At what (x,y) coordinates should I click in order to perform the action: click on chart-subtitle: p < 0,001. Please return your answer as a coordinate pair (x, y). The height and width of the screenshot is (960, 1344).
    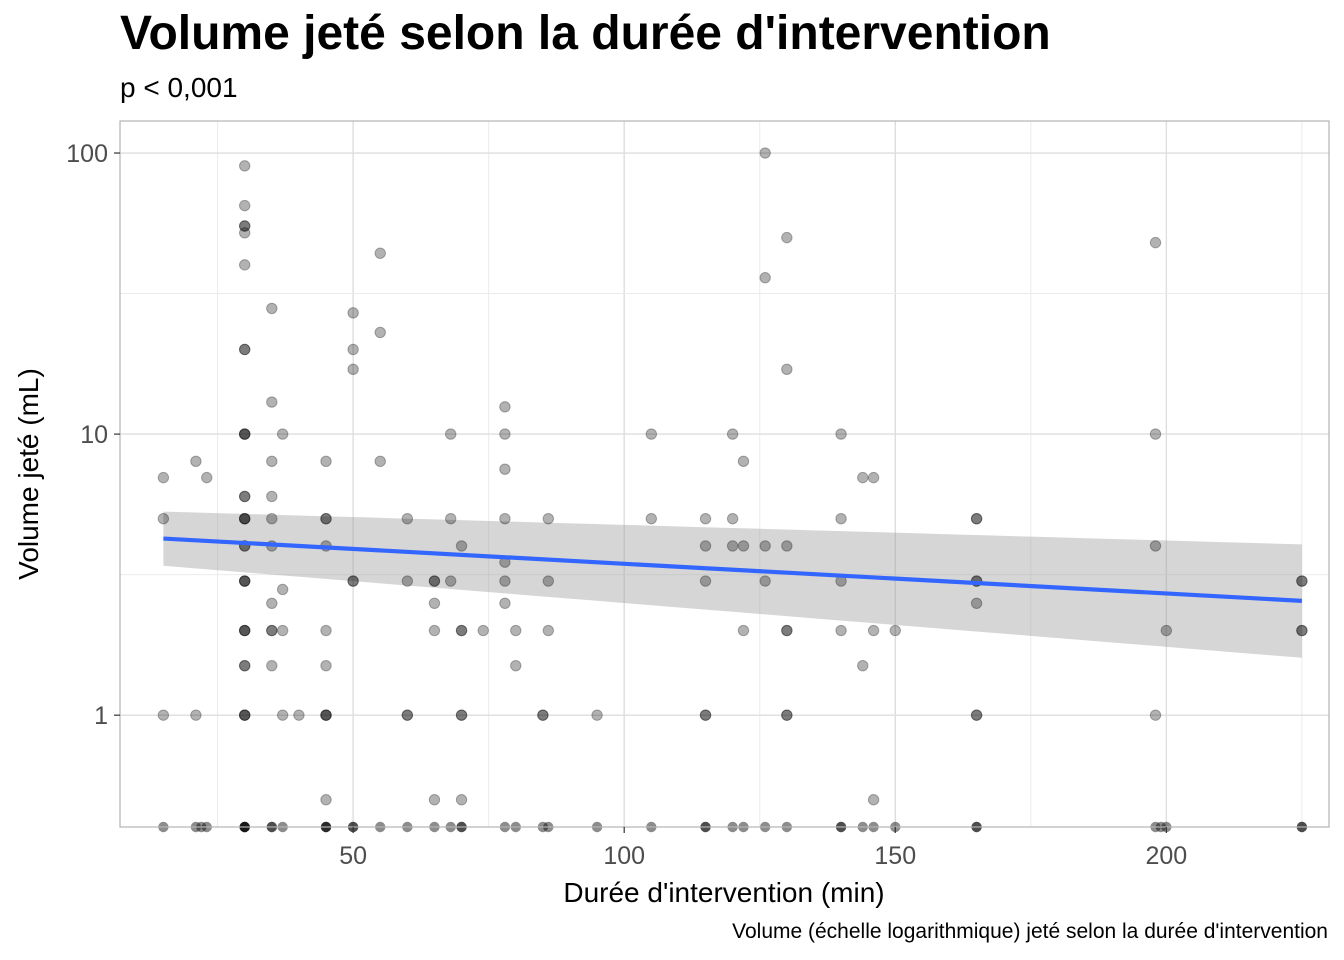
    Looking at the image, I should click on (179, 87).